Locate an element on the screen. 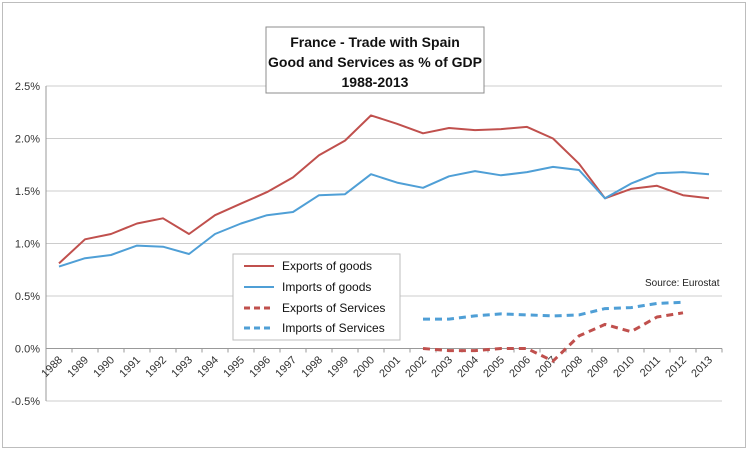 Image resolution: width=750 pixels, height=452 pixels. y-tick-label: 2.0% is located at coordinates (27, 140).